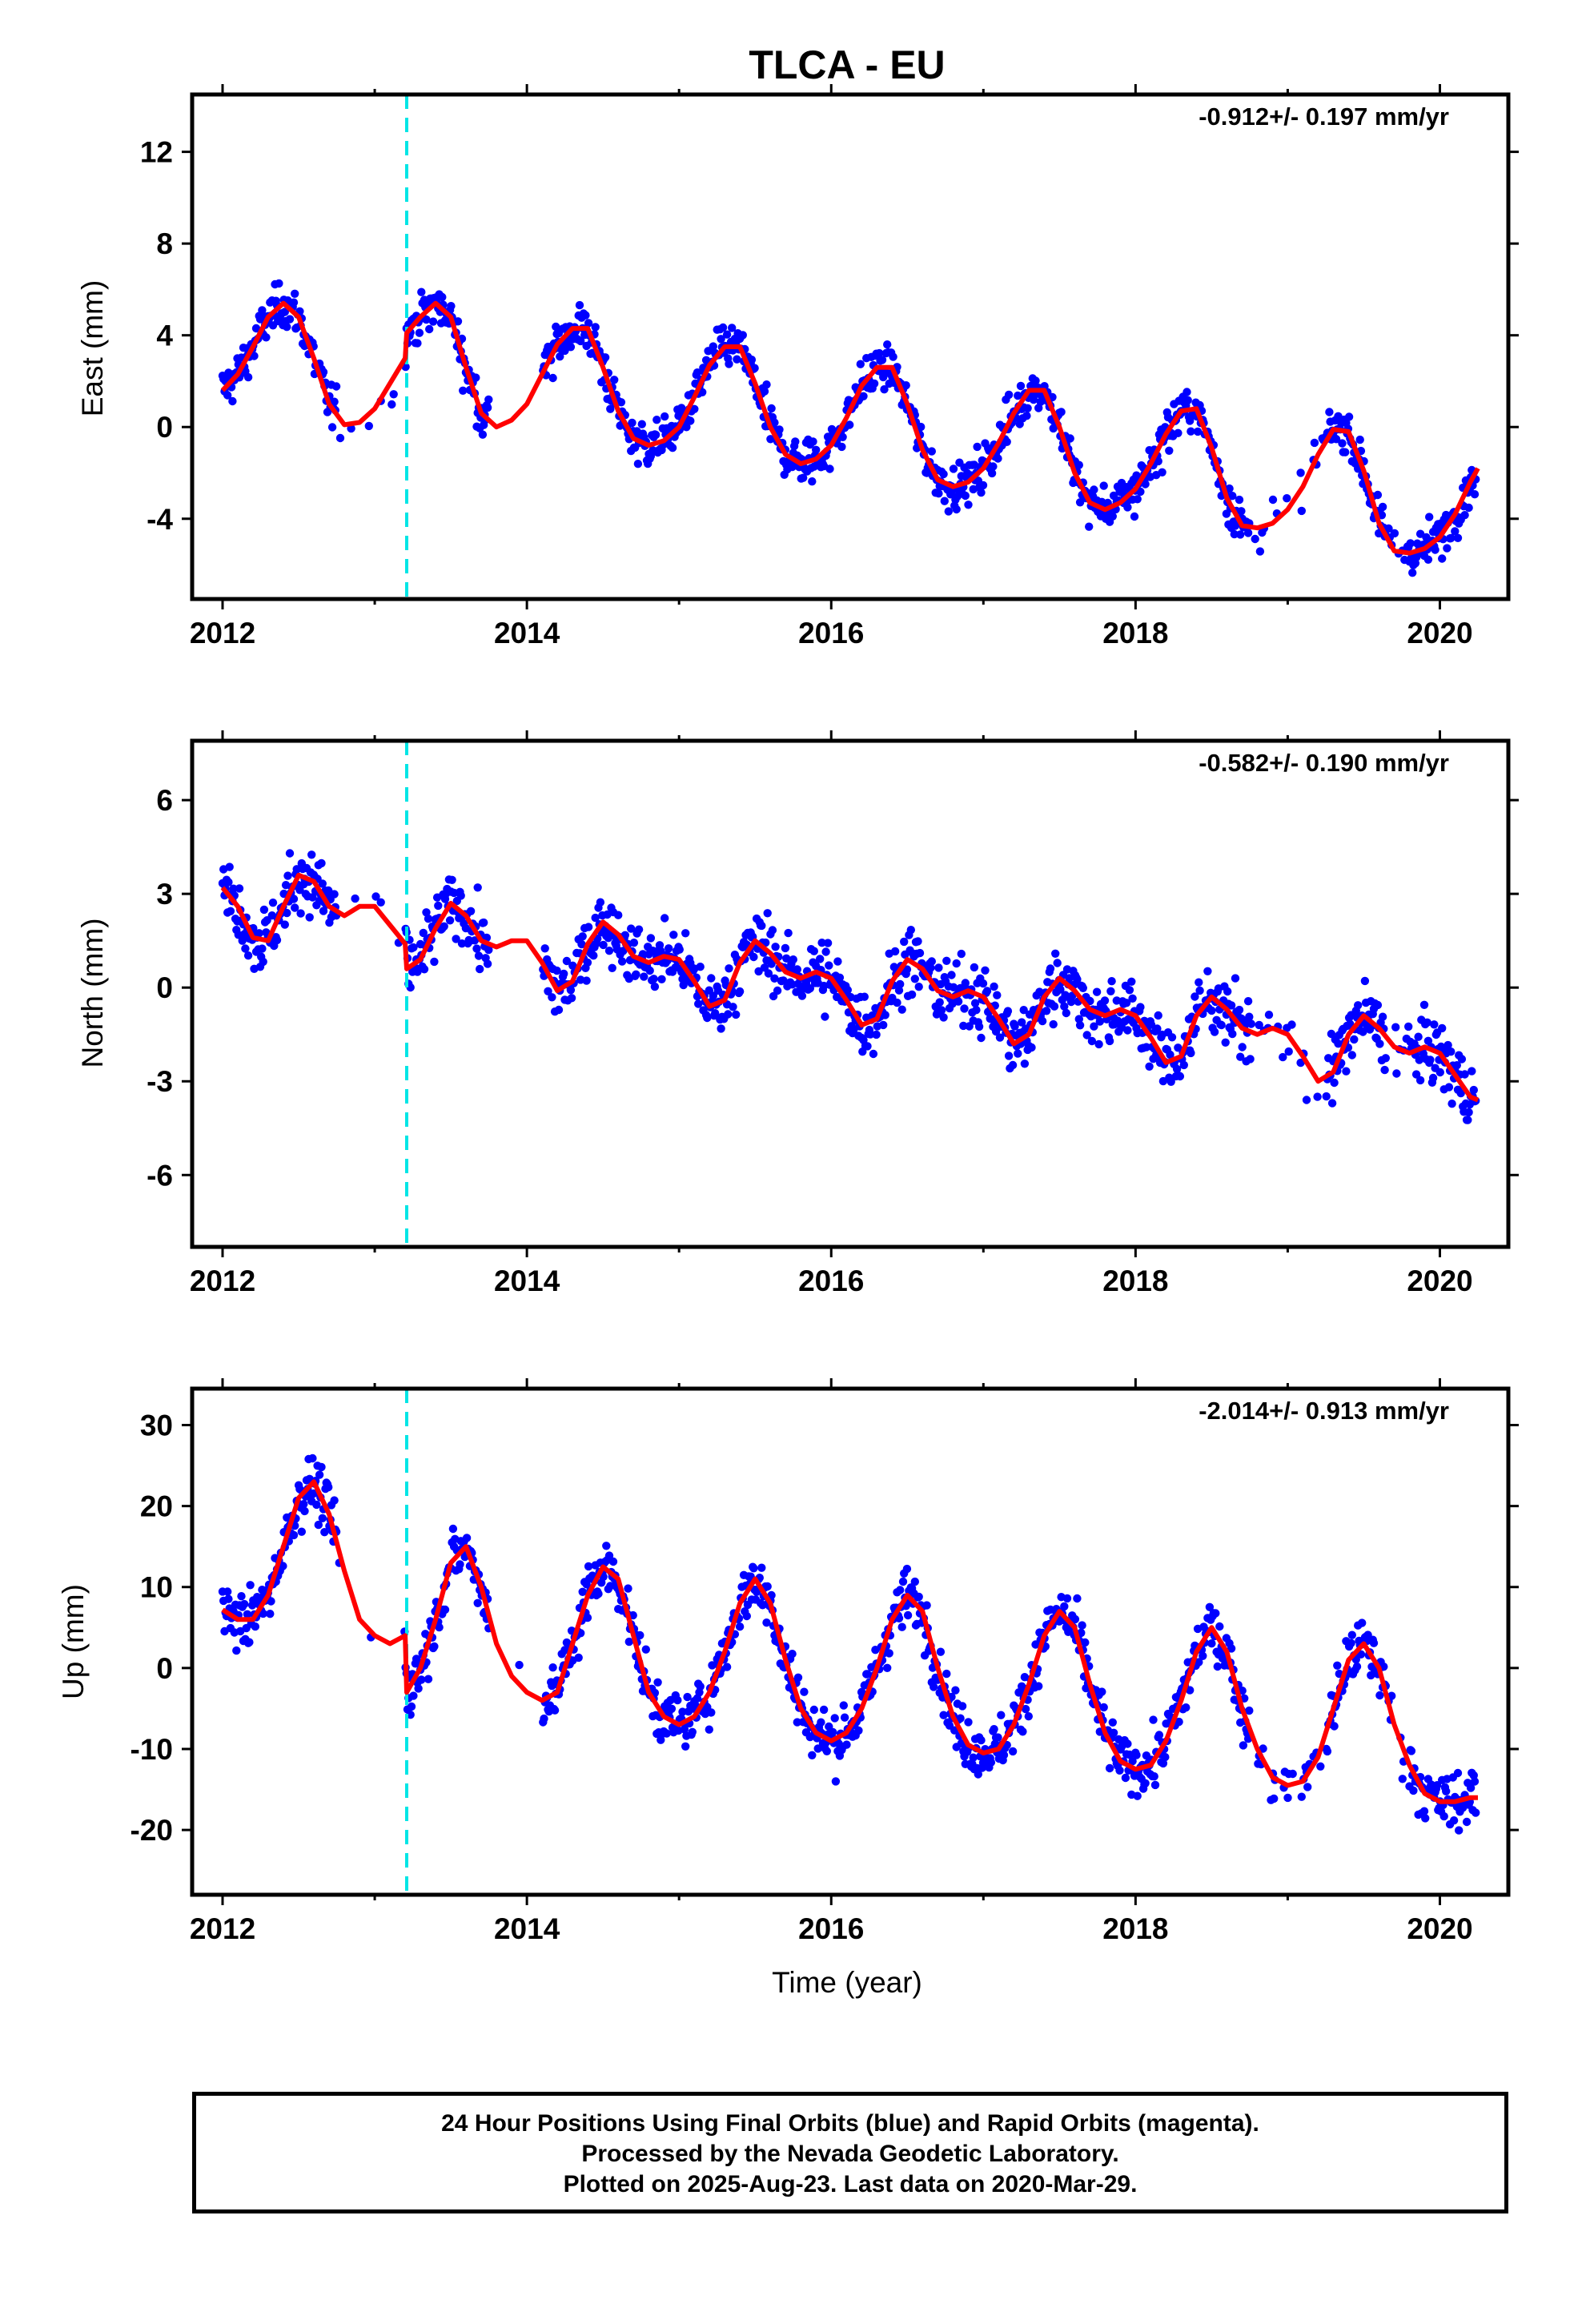 The image size is (1582, 2324). I want to click on east-model-curve, so click(850, 428).